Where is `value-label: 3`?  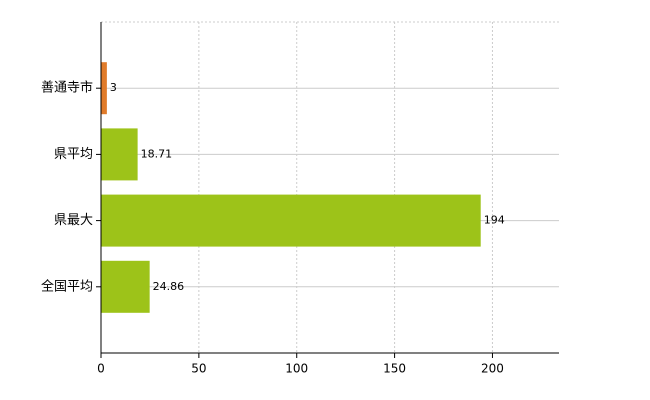 value-label: 3 is located at coordinates (113, 87).